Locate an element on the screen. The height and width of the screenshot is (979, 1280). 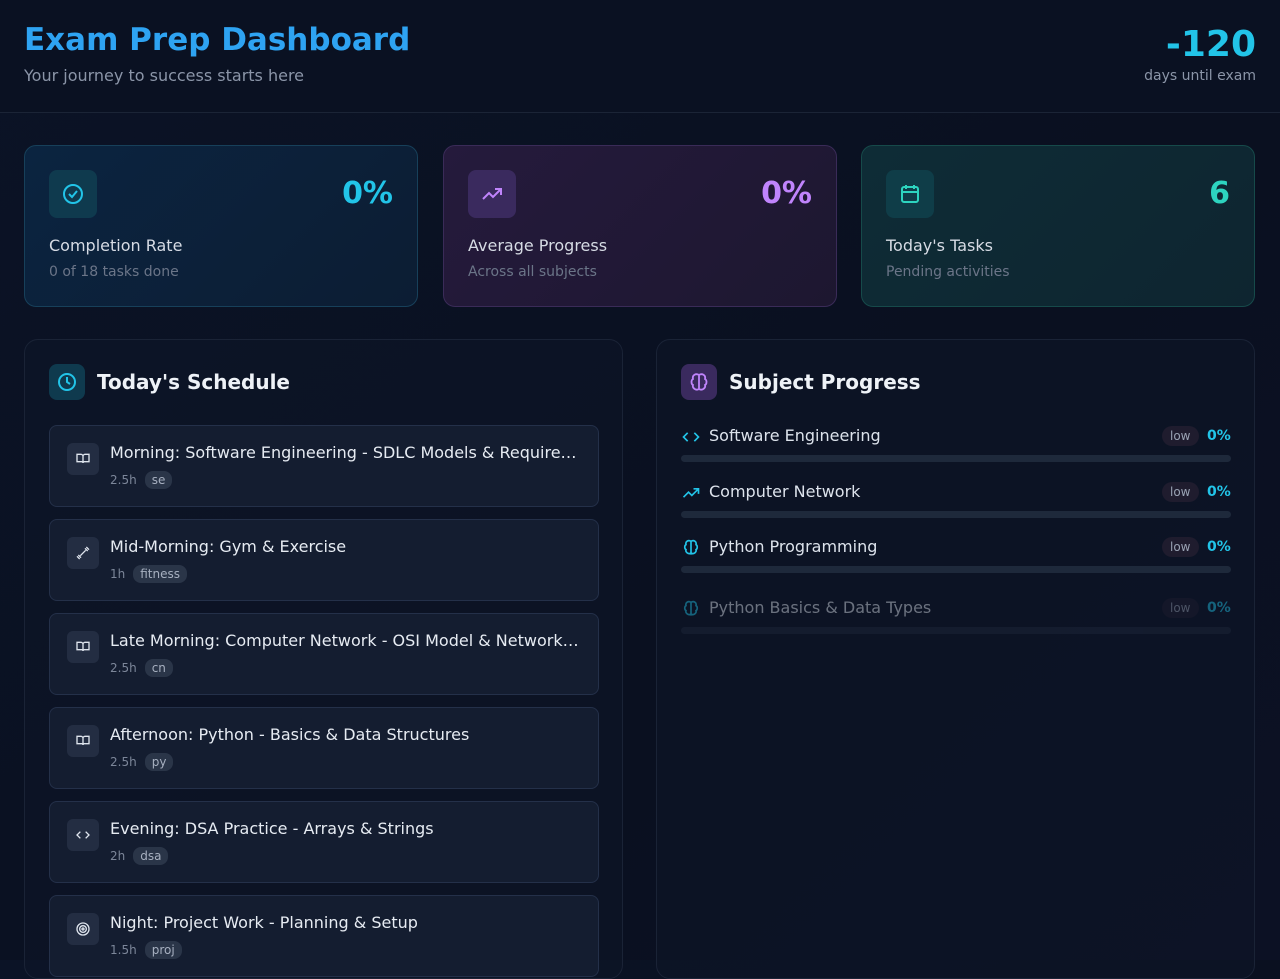
subject-name: Computer Network is located at coordinates (785, 491).